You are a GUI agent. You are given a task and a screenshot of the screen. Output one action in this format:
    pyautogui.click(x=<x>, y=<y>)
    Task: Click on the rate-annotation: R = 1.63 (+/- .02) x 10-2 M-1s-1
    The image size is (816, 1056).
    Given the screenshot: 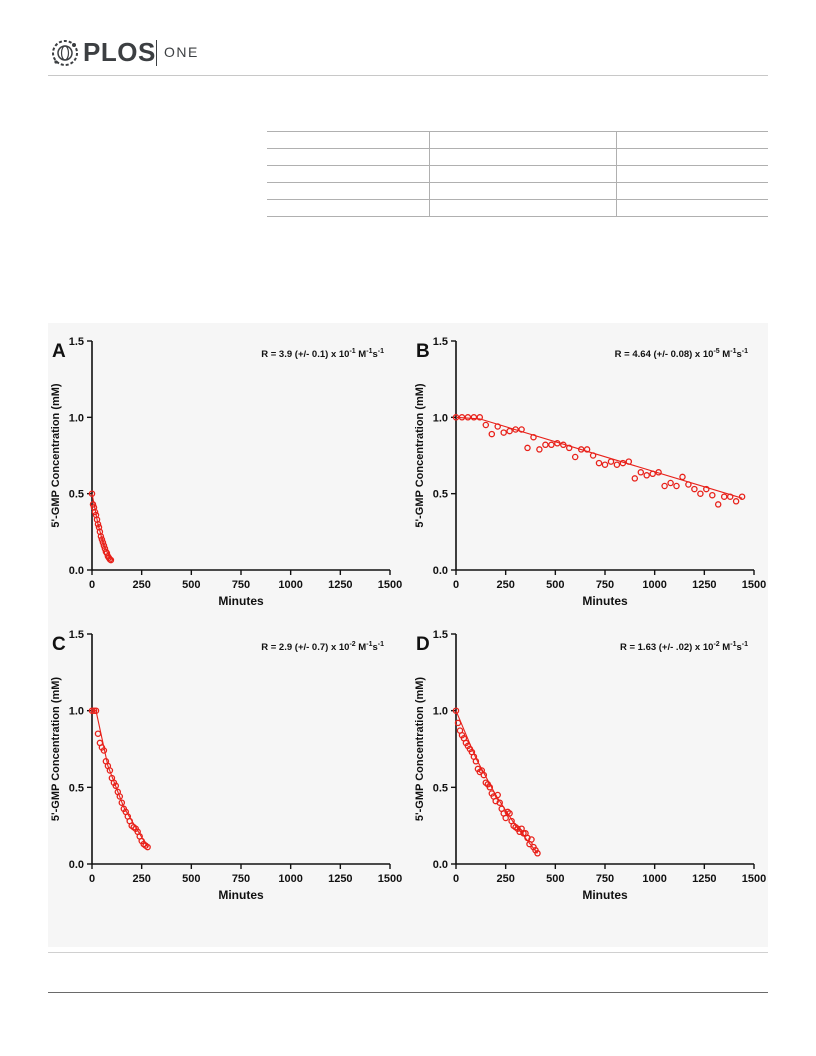 What is the action you would take?
    pyautogui.click(x=684, y=647)
    